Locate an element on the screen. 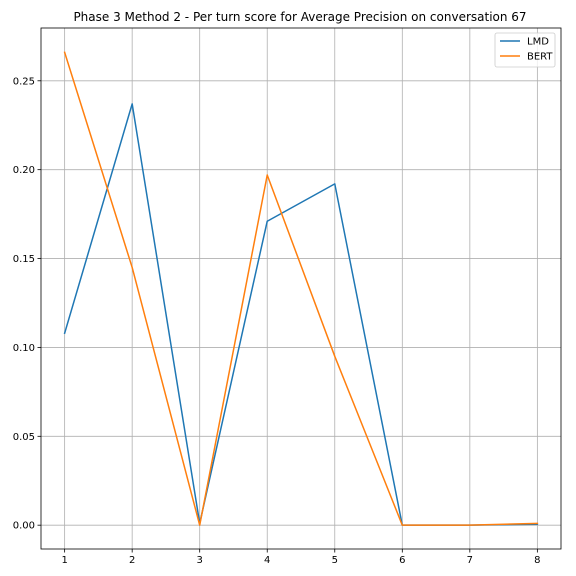 The image size is (576, 576). y-tick-label: 0.20 is located at coordinates (24, 170).